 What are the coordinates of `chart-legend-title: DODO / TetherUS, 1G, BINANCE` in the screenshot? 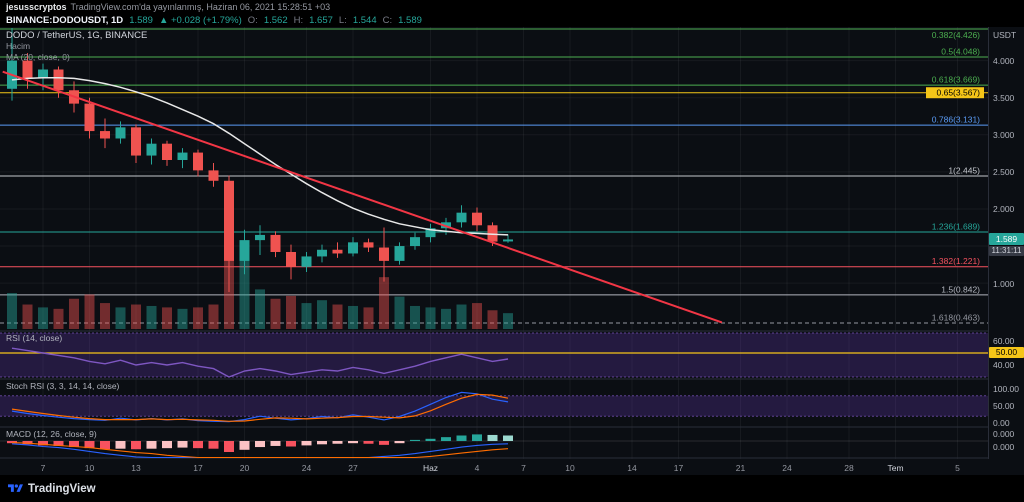 It's located at (77, 35).